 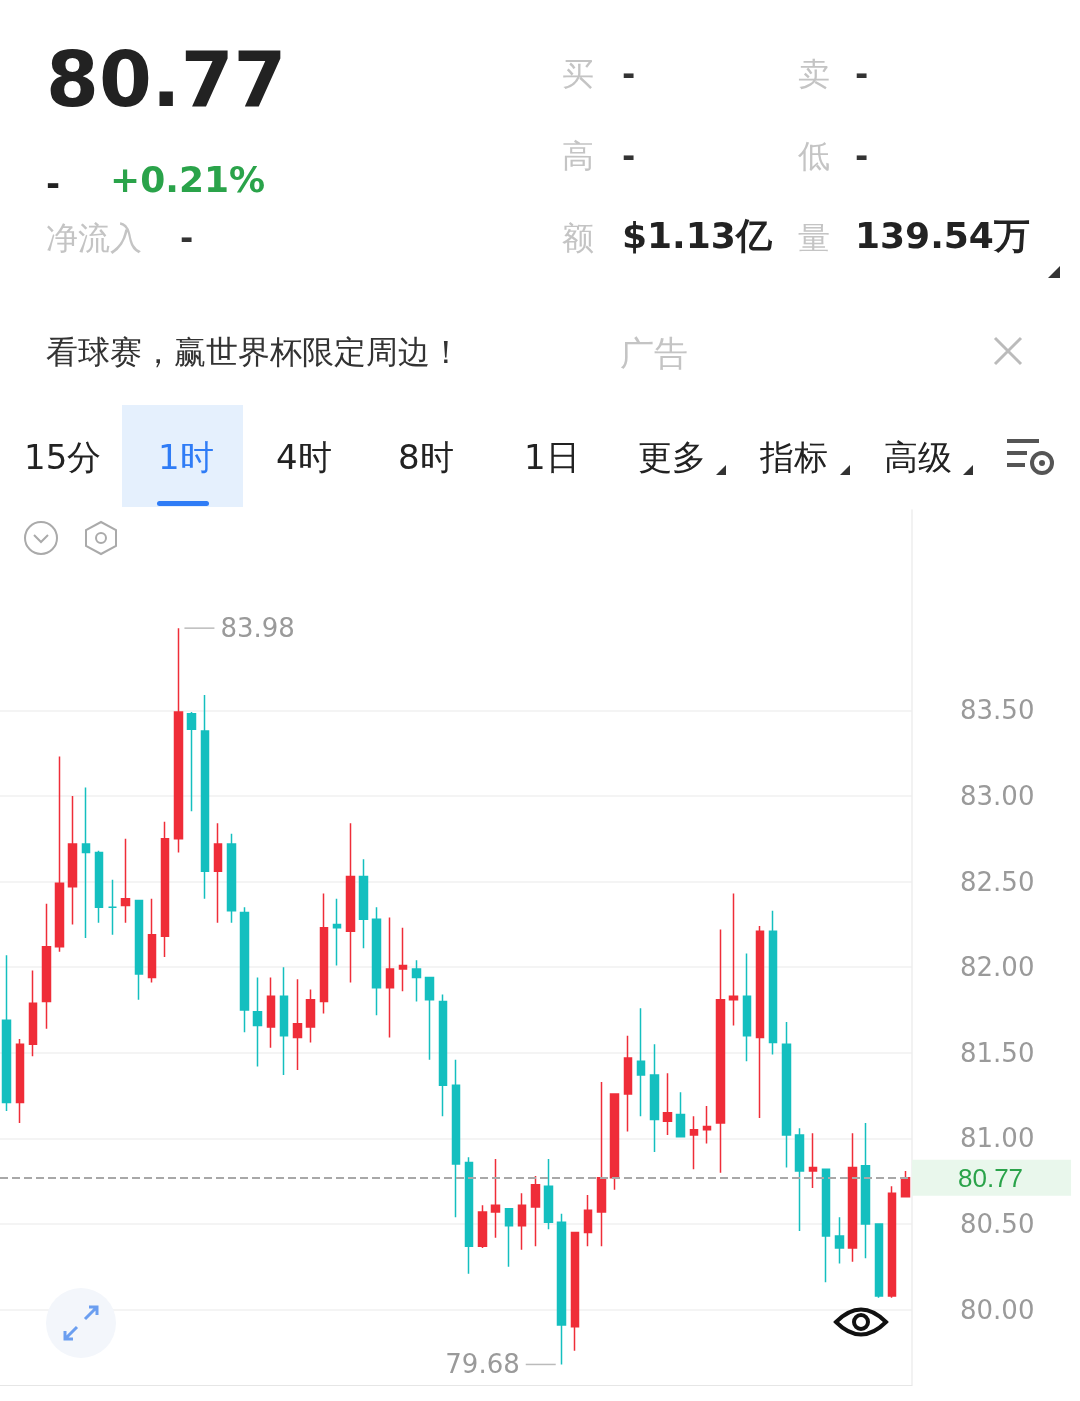 What do you see at coordinates (166, 79) in the screenshot?
I see `text: 80.77` at bounding box center [166, 79].